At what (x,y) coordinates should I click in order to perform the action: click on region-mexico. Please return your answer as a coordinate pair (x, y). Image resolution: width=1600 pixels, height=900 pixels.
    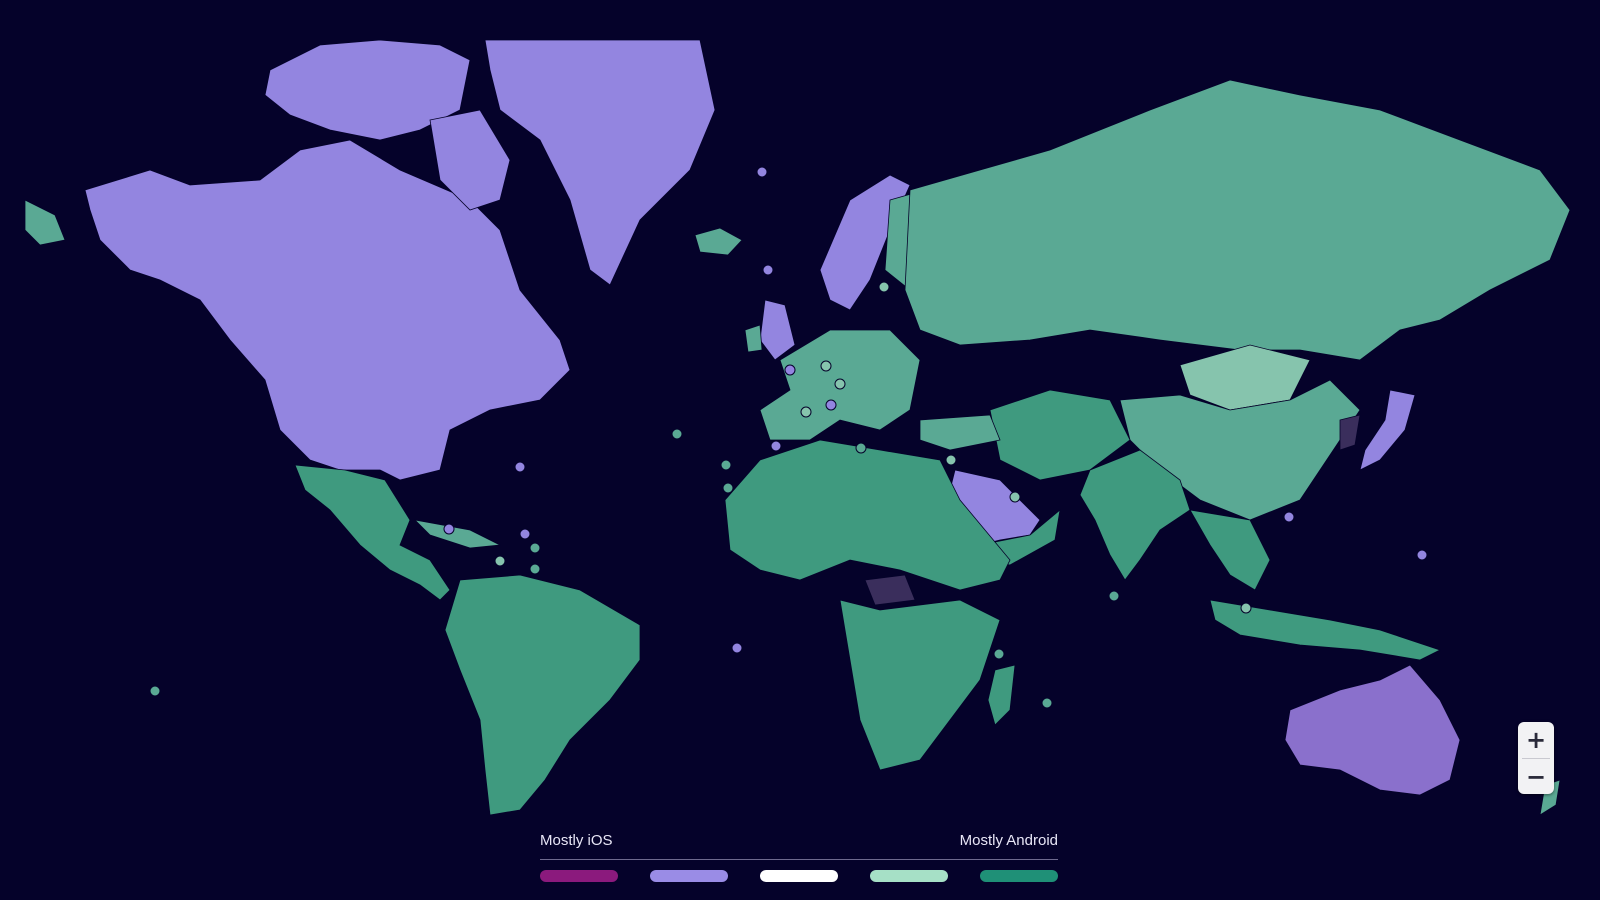
    Looking at the image, I should click on (372, 532).